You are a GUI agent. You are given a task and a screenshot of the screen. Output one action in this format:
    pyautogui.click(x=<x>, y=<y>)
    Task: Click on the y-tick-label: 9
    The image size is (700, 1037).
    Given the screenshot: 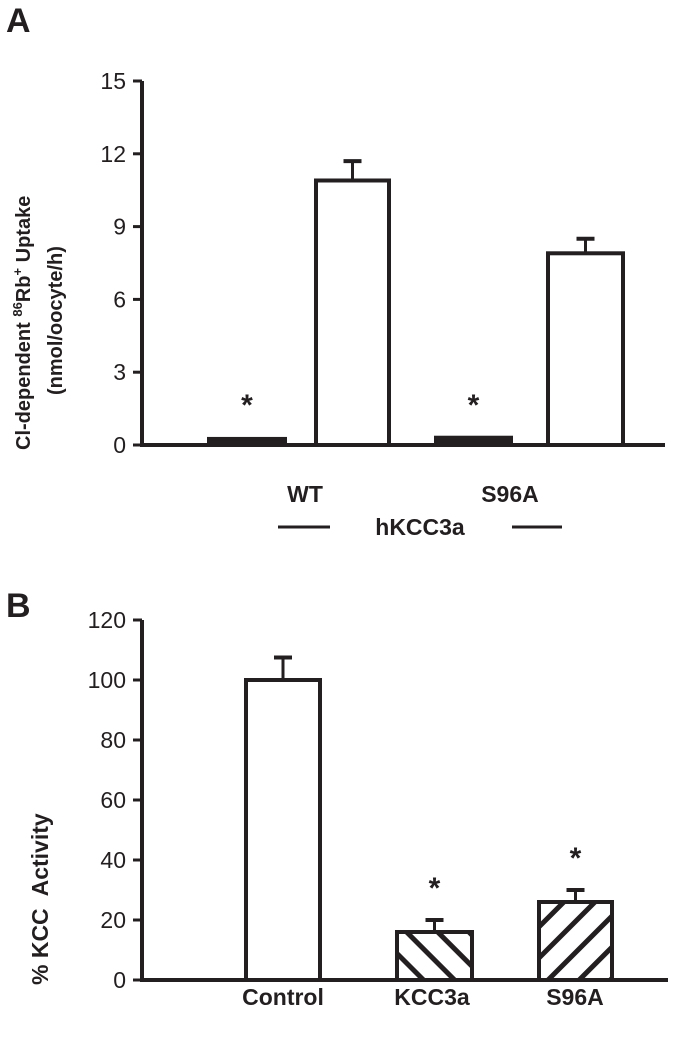 What is the action you would take?
    pyautogui.click(x=119, y=227)
    